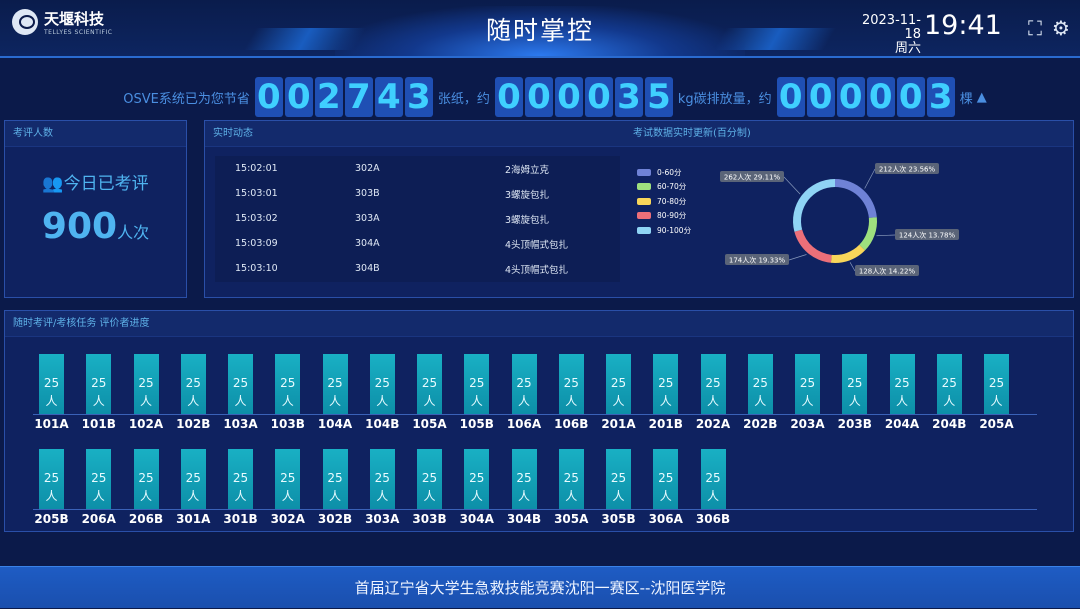 The image size is (1080, 609). I want to click on paper-unit: 张纸，约, so click(463, 99).